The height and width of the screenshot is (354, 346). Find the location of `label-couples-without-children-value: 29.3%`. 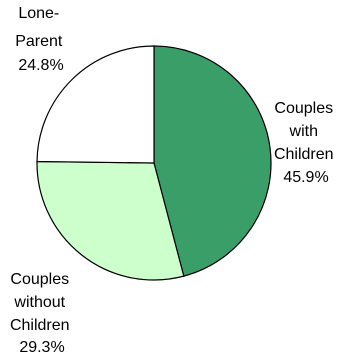

label-couples-without-children-value: 29.3% is located at coordinates (41, 346).